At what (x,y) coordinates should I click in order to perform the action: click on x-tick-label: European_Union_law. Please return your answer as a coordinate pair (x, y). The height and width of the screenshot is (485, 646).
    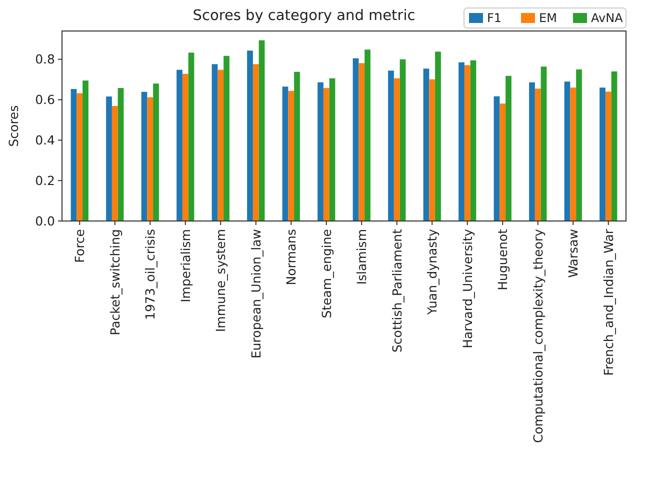
    Looking at the image, I should click on (256, 294).